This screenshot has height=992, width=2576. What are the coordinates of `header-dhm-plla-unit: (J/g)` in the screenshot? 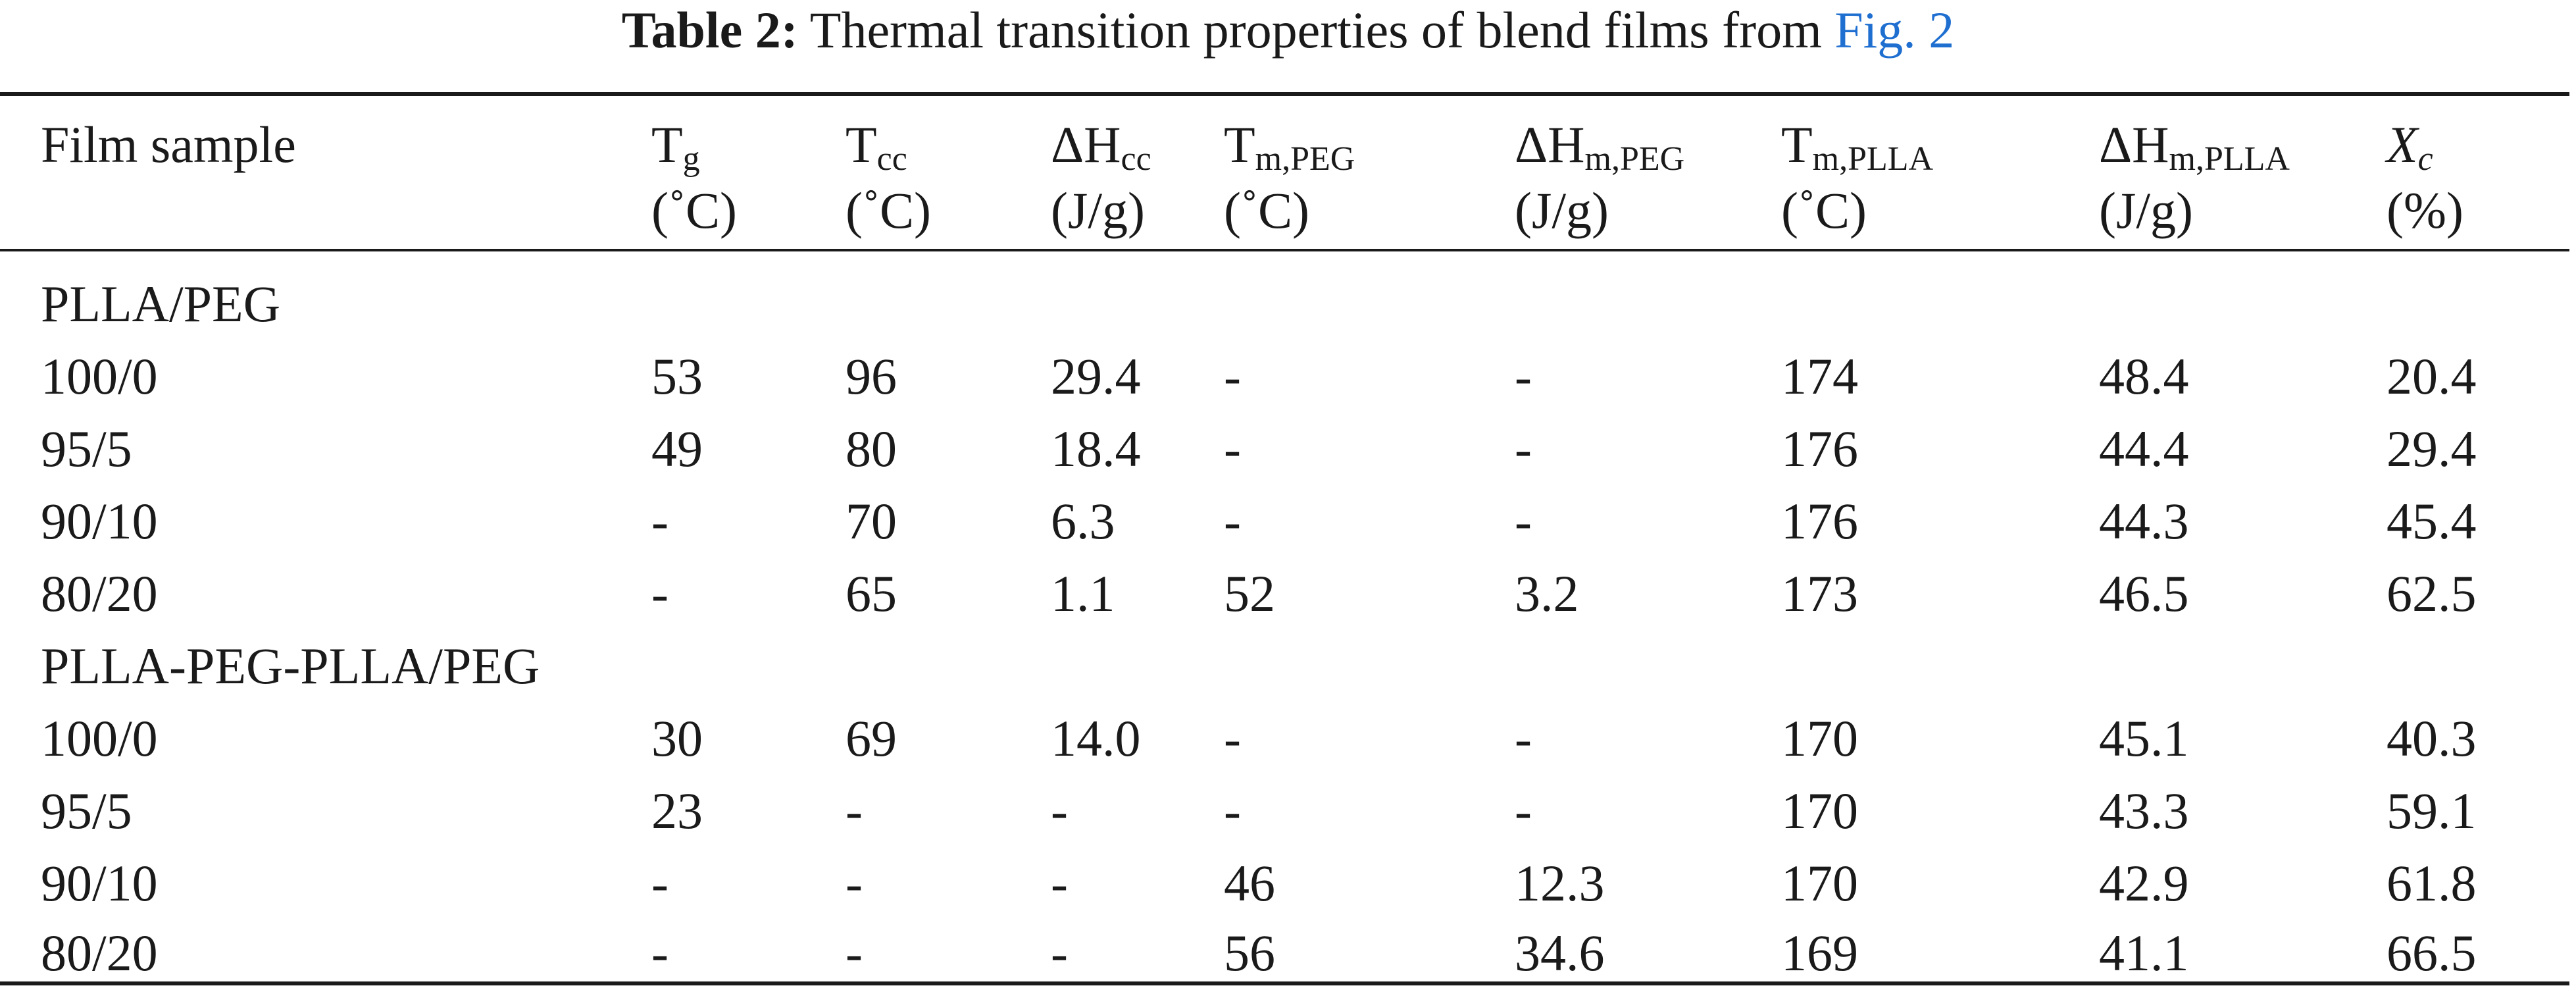 It's located at (2146, 210).